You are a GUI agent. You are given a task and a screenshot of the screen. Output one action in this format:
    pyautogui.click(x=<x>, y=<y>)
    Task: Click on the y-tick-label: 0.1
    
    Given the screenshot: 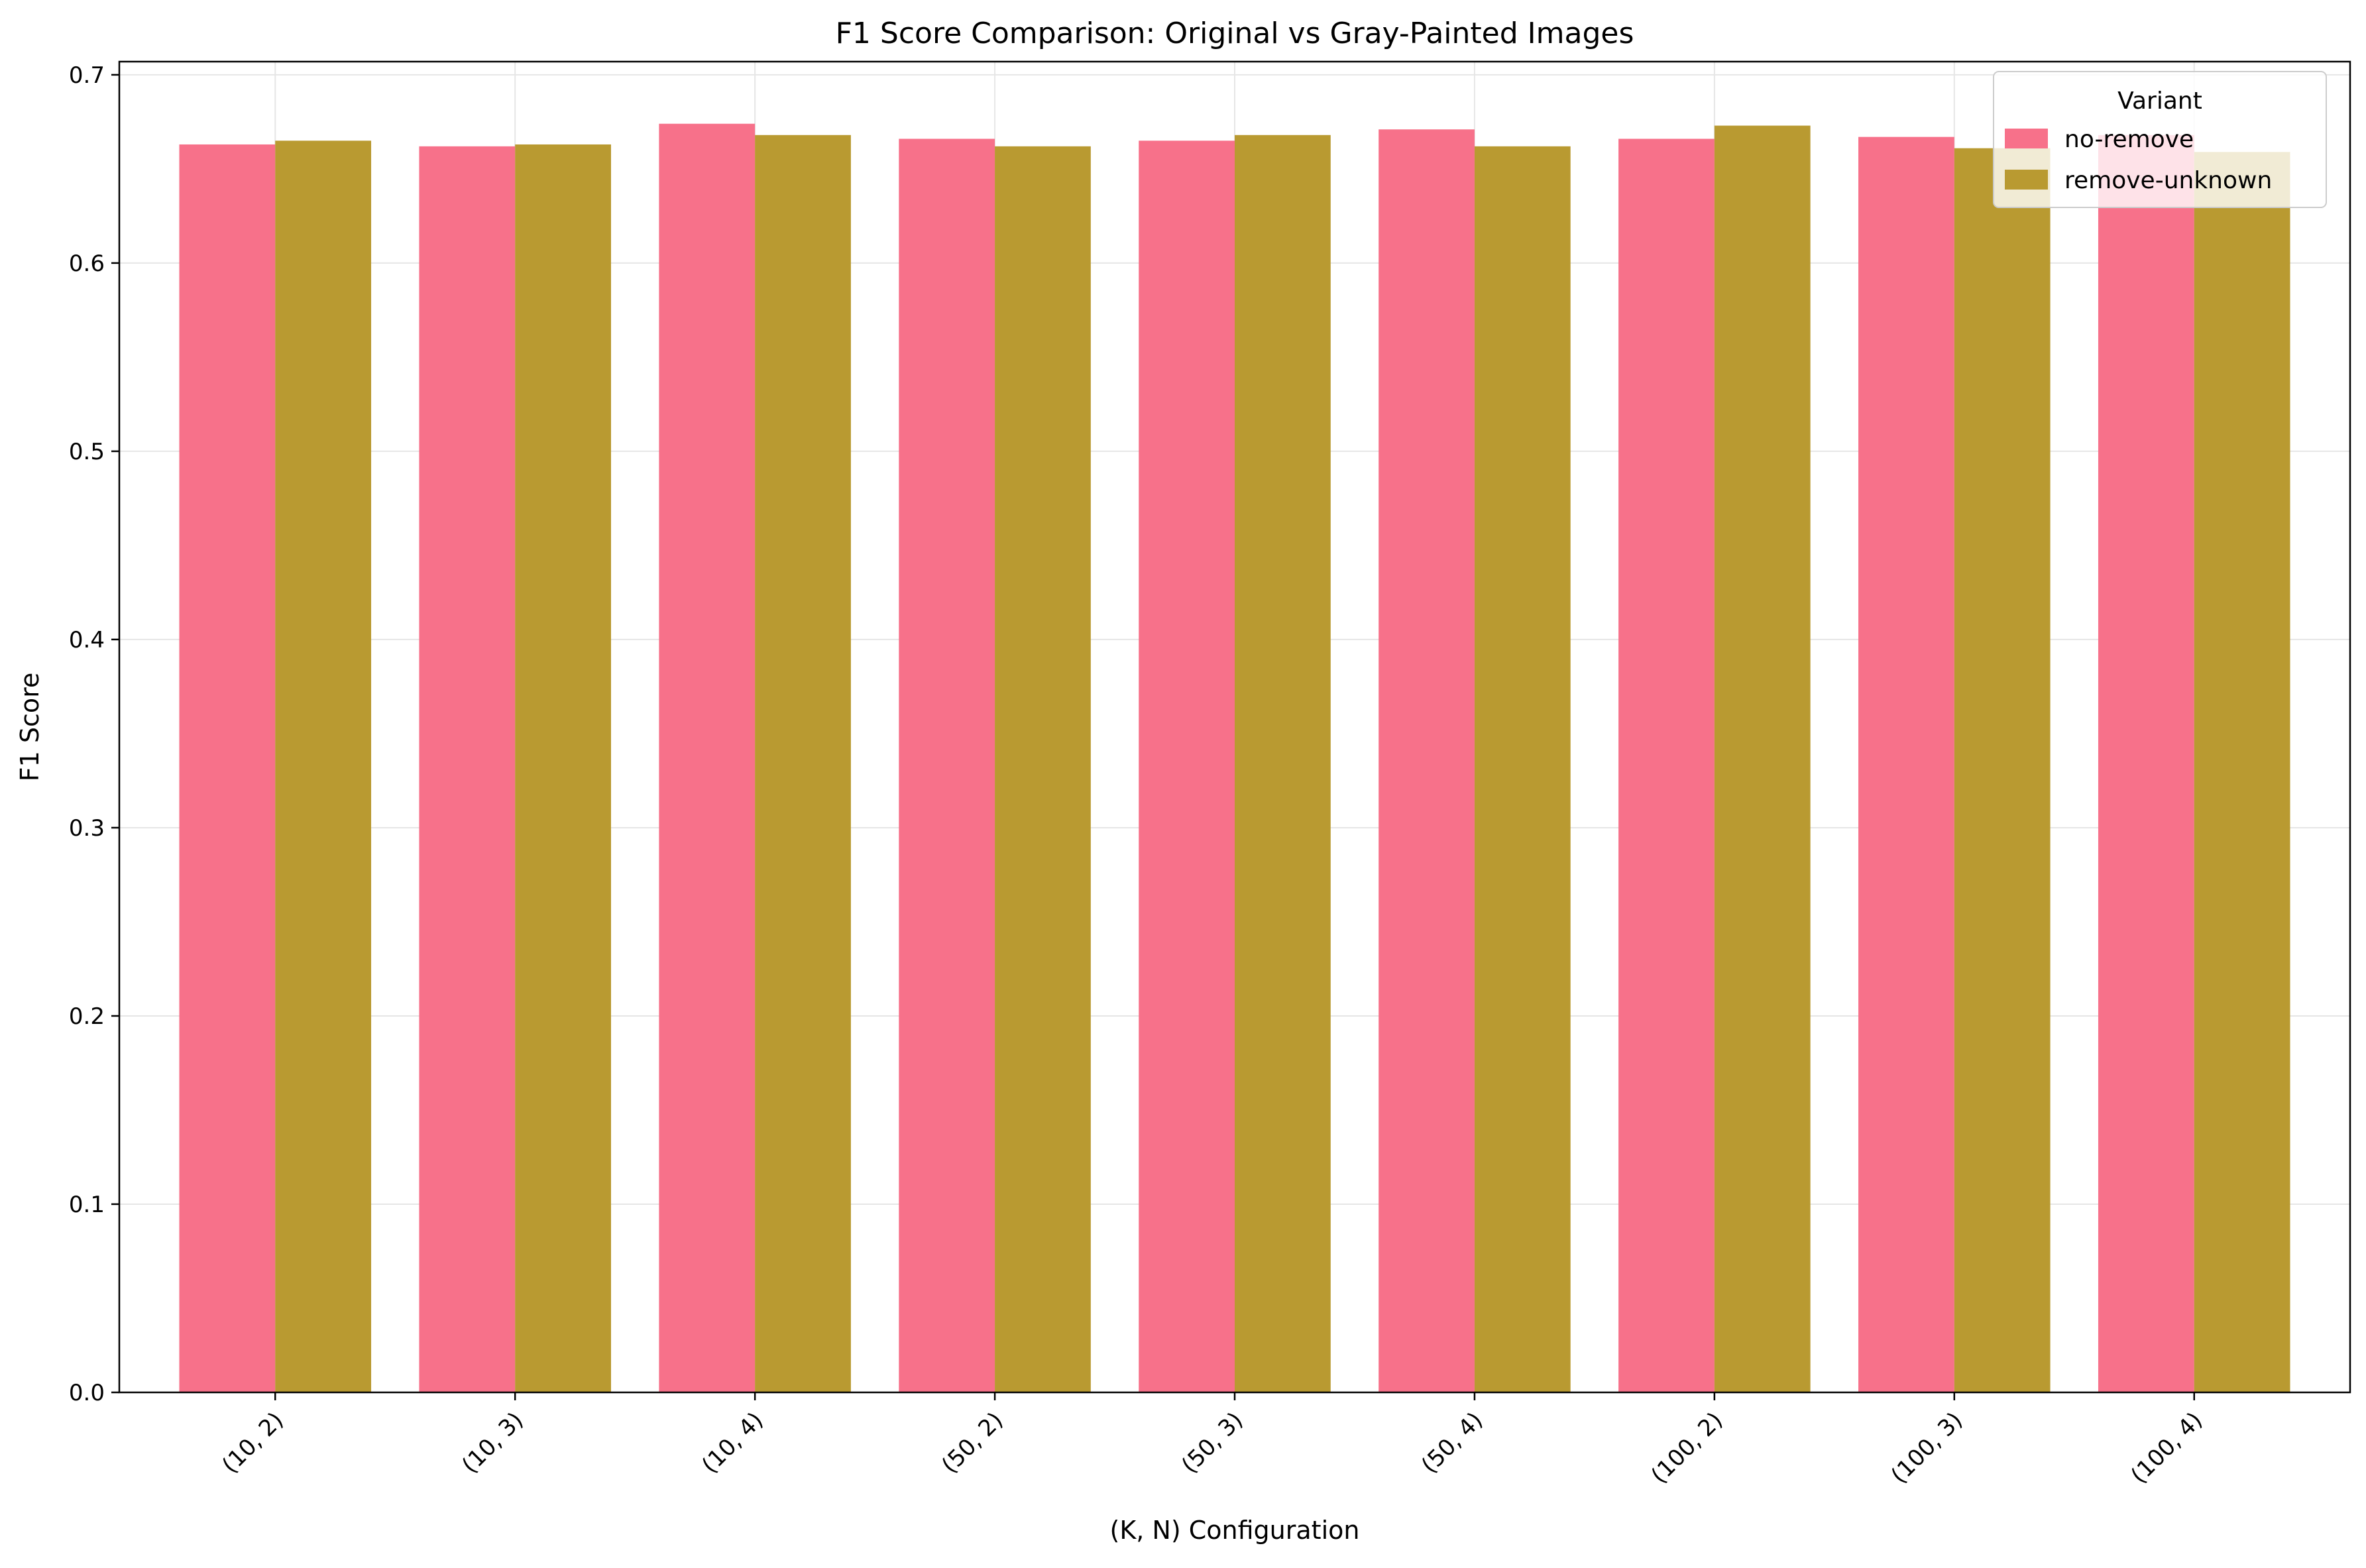 What is the action you would take?
    pyautogui.click(x=87, y=1205)
    